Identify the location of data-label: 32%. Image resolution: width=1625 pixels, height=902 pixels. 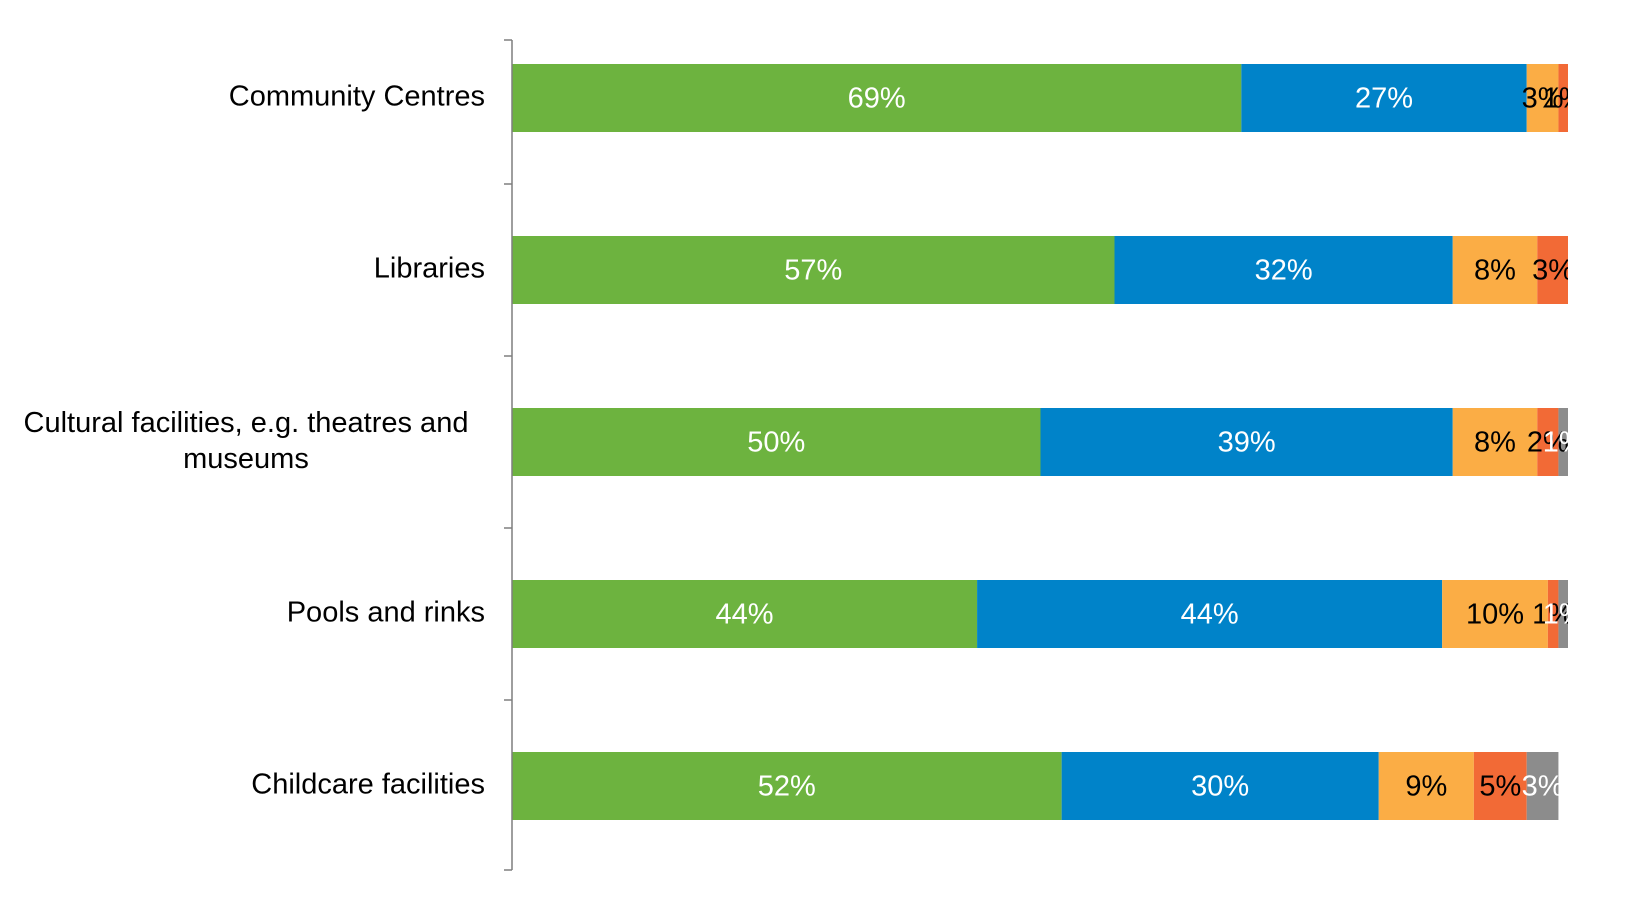
(1284, 271).